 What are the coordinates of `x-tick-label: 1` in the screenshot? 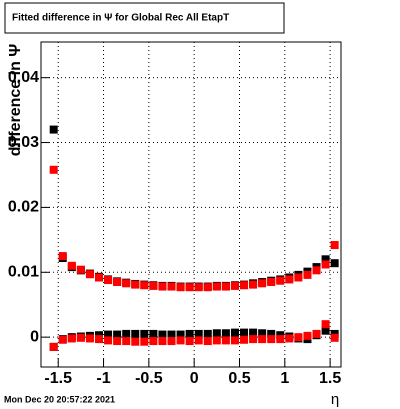 It's located at (284, 378).